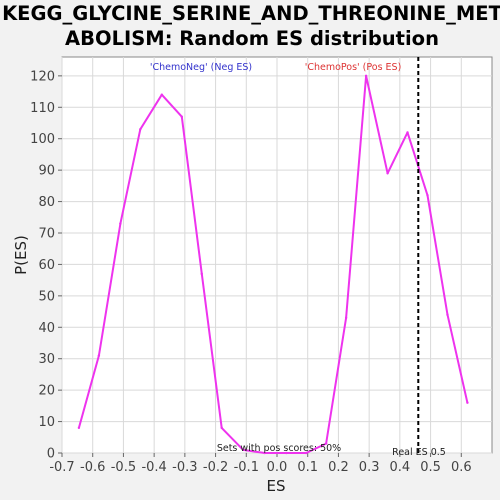  Describe the element at coordinates (46, 296) in the screenshot. I see `y-tick-label: 50` at that location.